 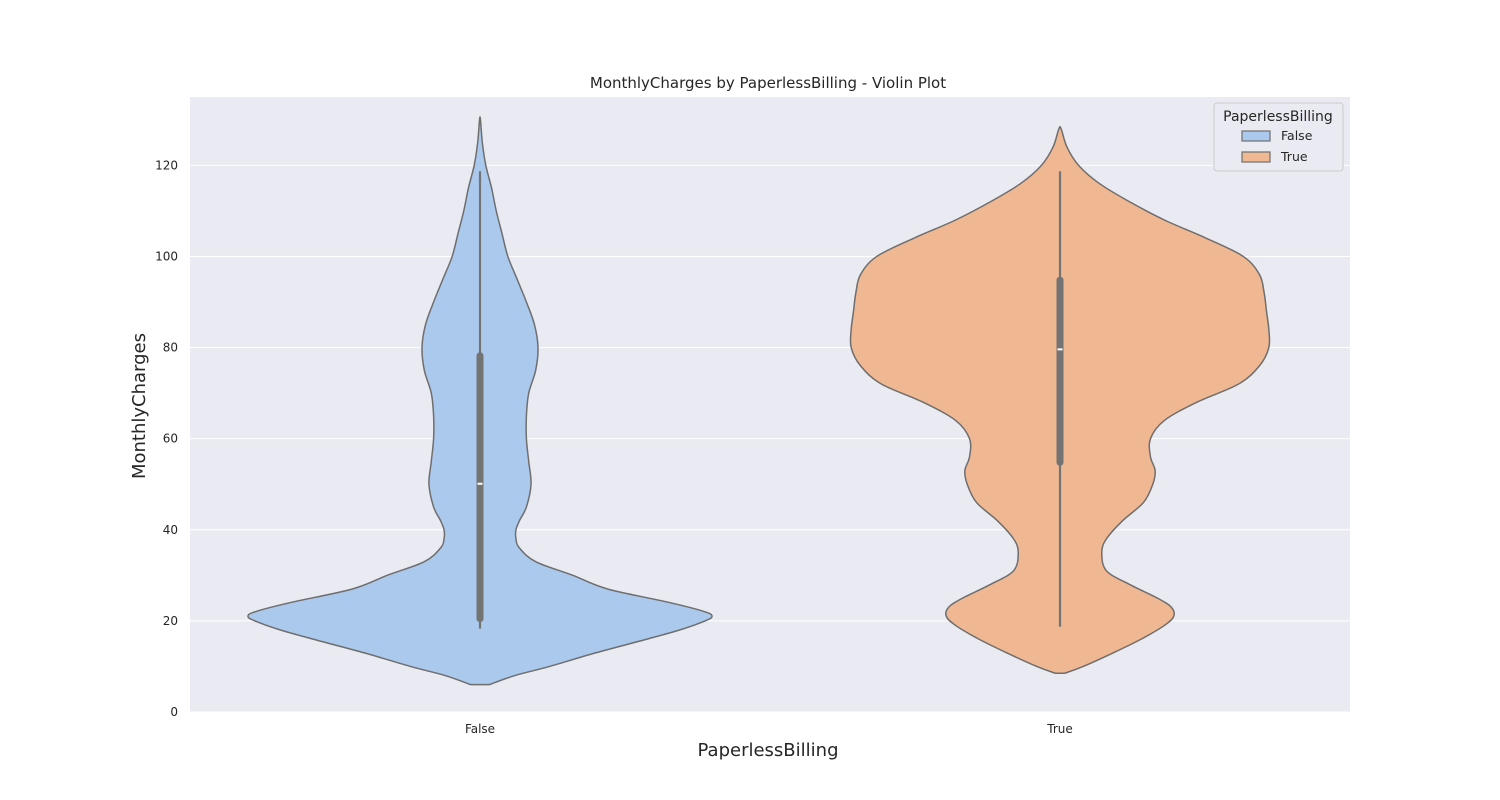 What do you see at coordinates (166, 256) in the screenshot?
I see `y-tick-label-100: 100` at bounding box center [166, 256].